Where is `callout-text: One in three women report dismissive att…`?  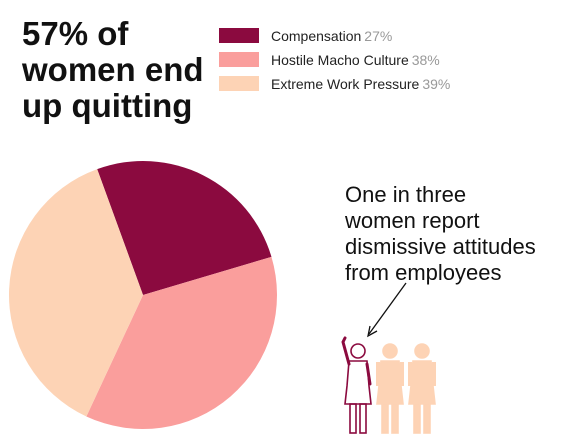 callout-text: One in three women report dismissive att… is located at coordinates (455, 234).